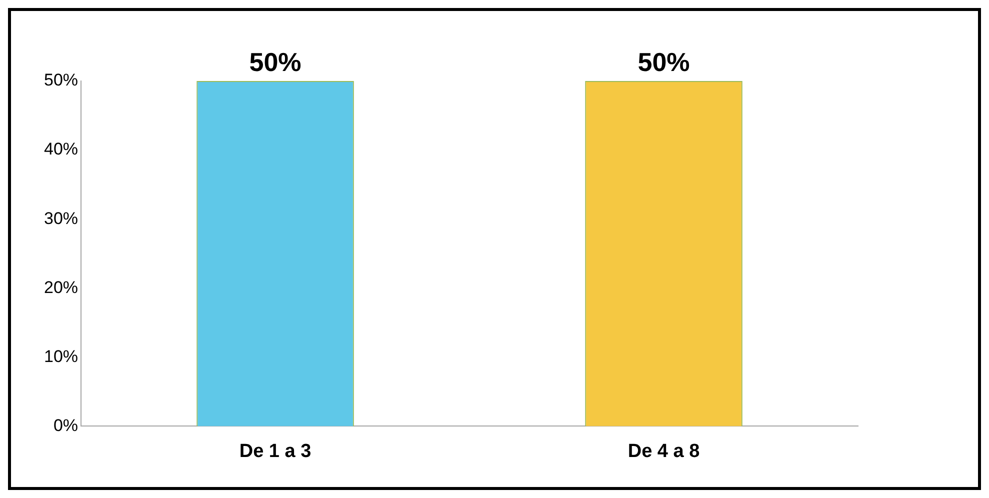  What do you see at coordinates (65, 425) in the screenshot?
I see `y-tick-label: 0%` at bounding box center [65, 425].